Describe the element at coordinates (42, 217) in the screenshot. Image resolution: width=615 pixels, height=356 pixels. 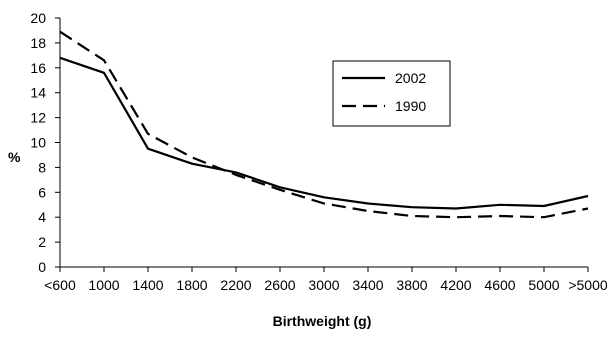
I see `y-tick-label: 4` at that location.